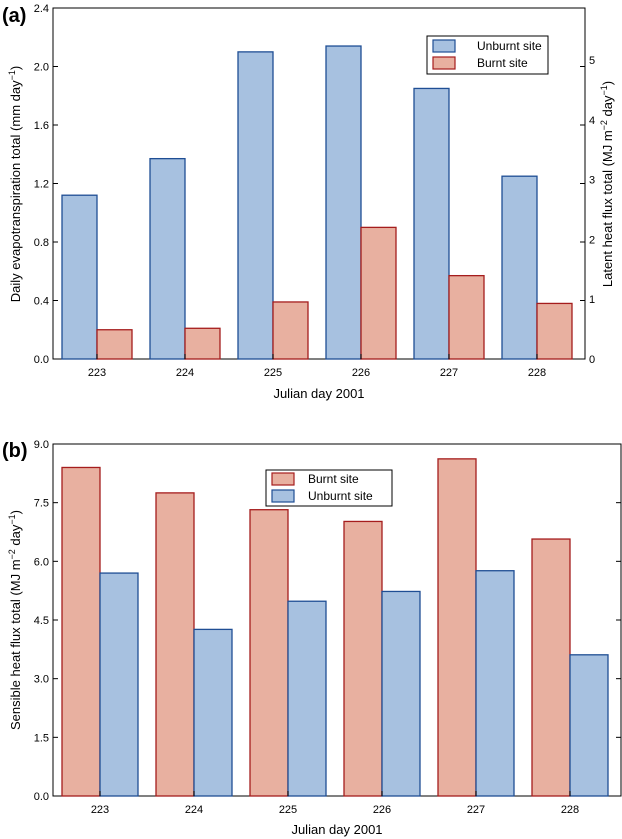  What do you see at coordinates (283, 479) in the screenshot?
I see `panel-b-legend-swatch-burnt` at bounding box center [283, 479].